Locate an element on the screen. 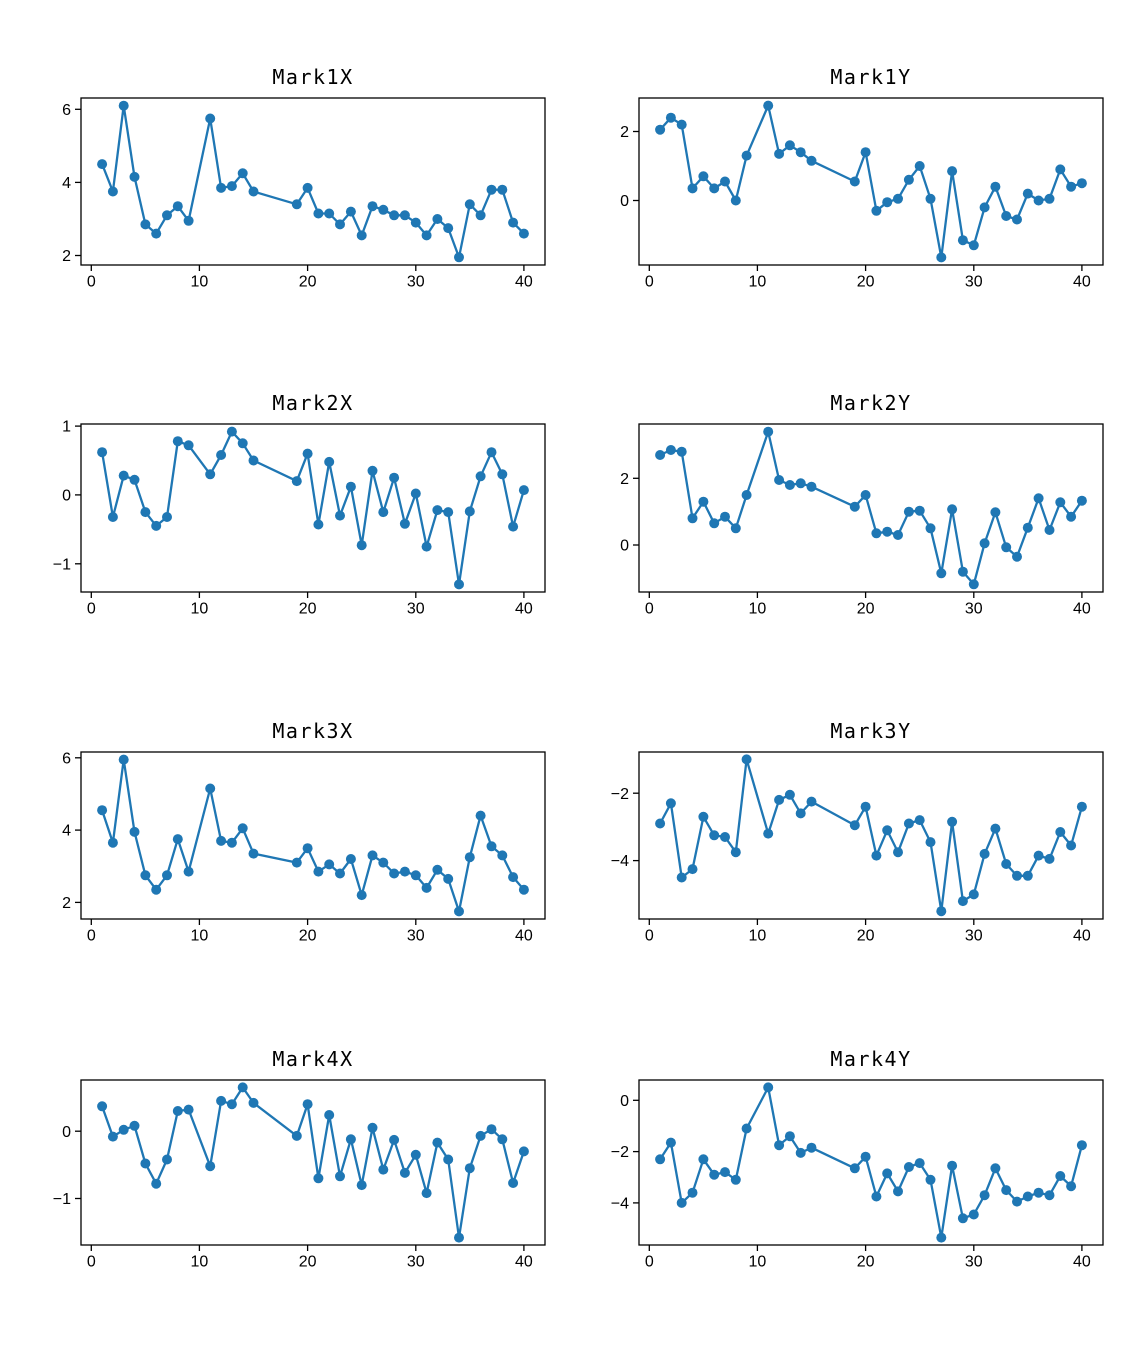 The width and height of the screenshot is (1131, 1352). x-tick-label: 10 is located at coordinates (758, 935).